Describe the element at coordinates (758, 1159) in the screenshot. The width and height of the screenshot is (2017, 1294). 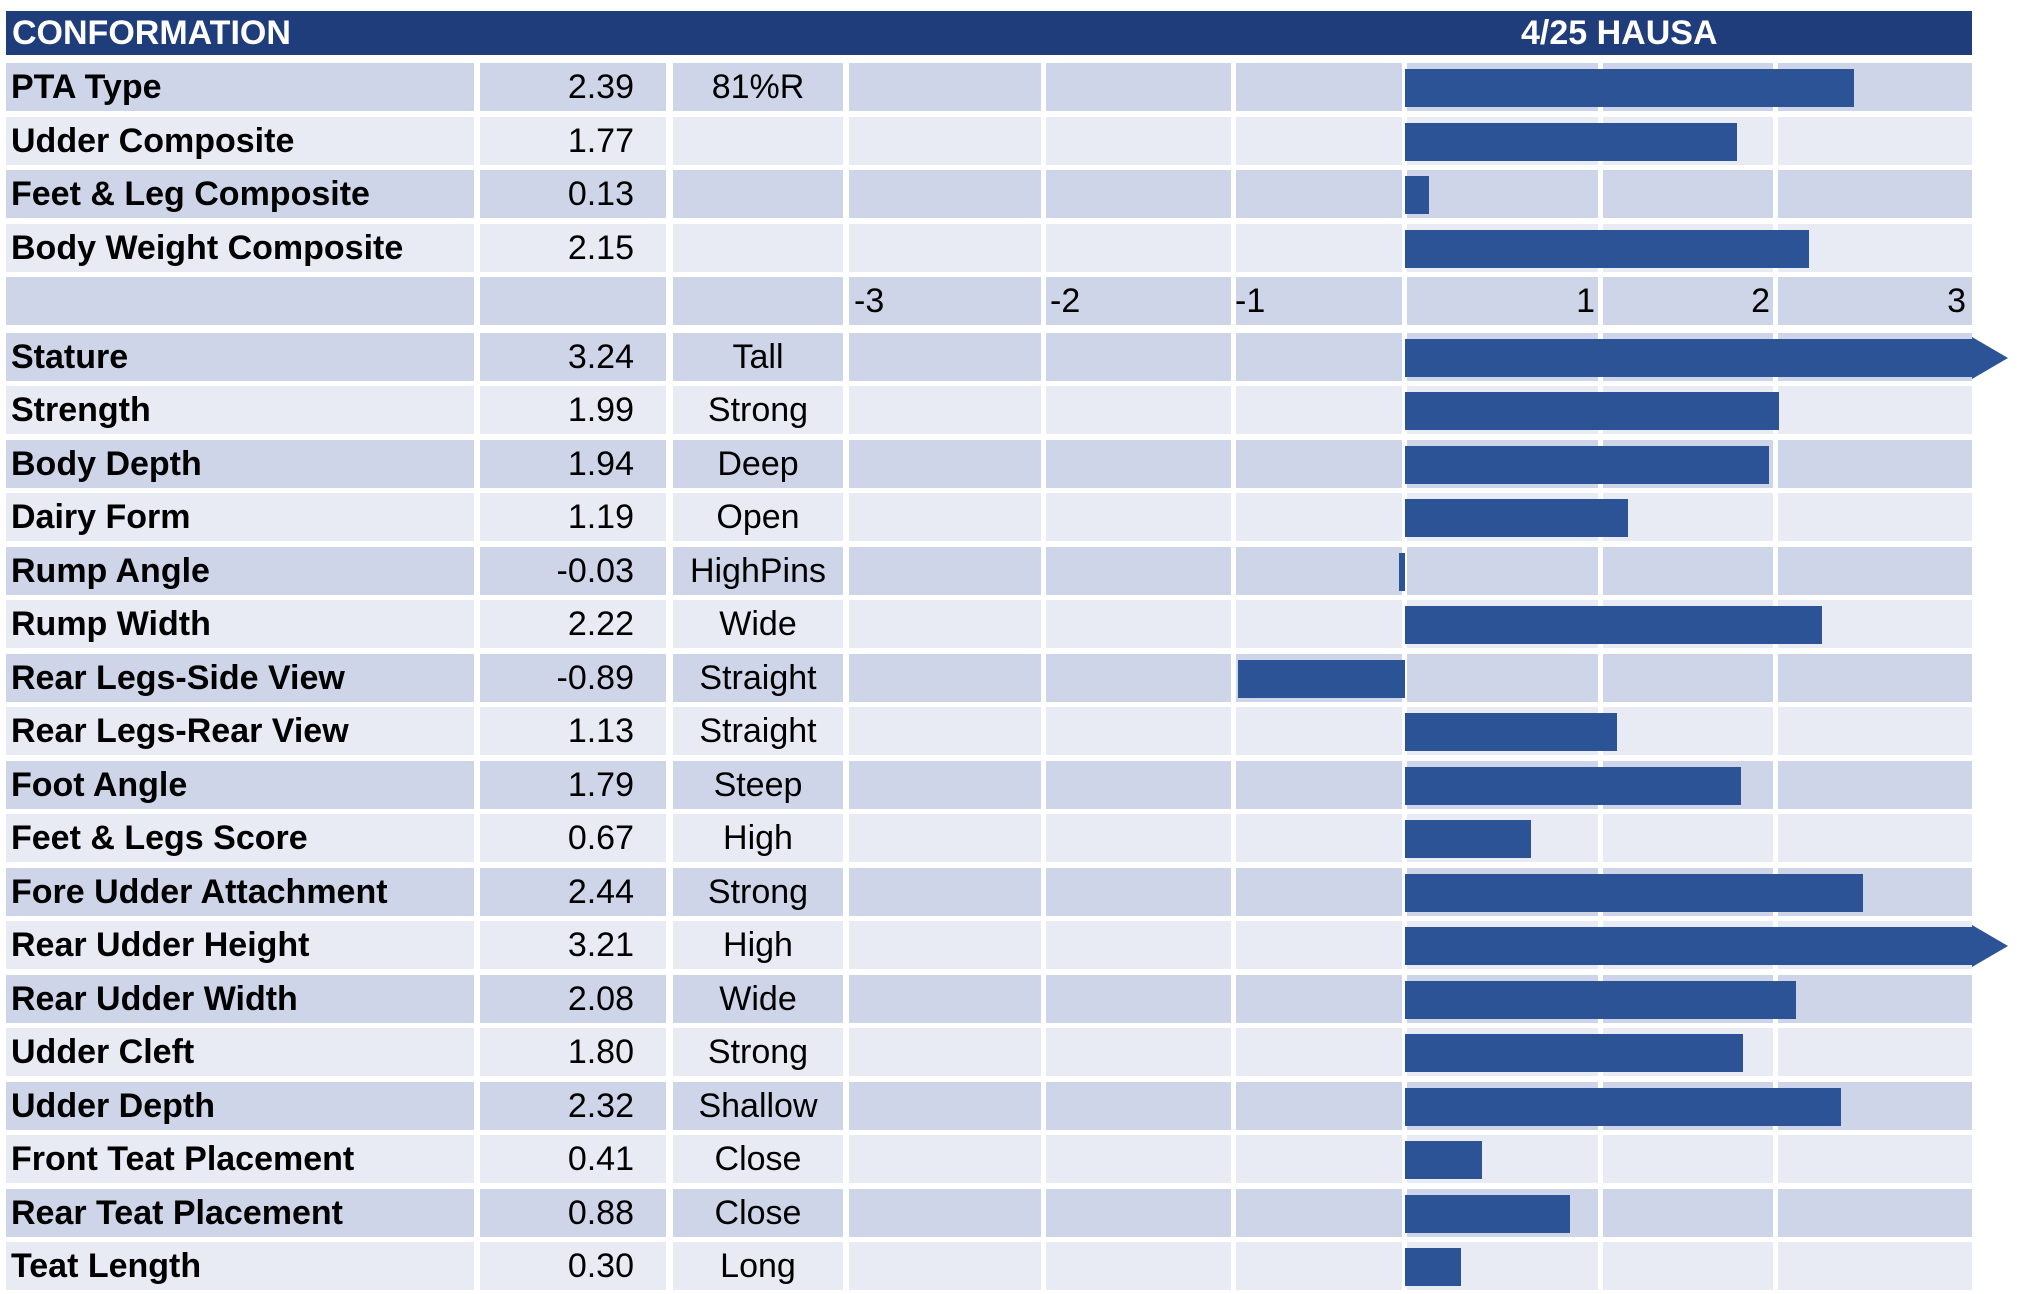
I see `trait-descriptor: Close` at that location.